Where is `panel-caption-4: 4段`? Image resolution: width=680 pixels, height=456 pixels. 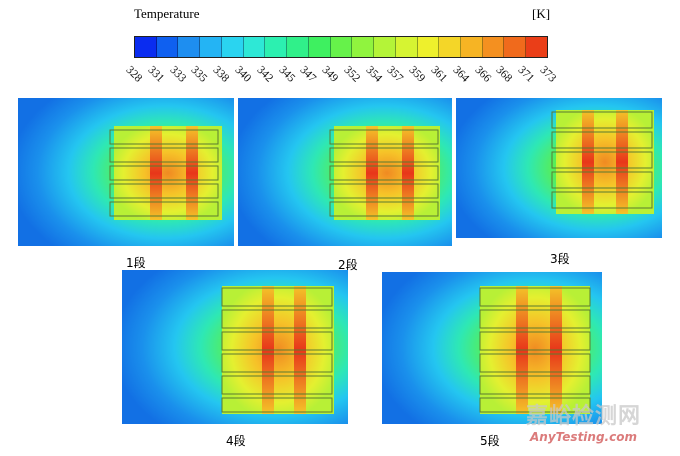
panel-caption-4: 4段 is located at coordinates (236, 441).